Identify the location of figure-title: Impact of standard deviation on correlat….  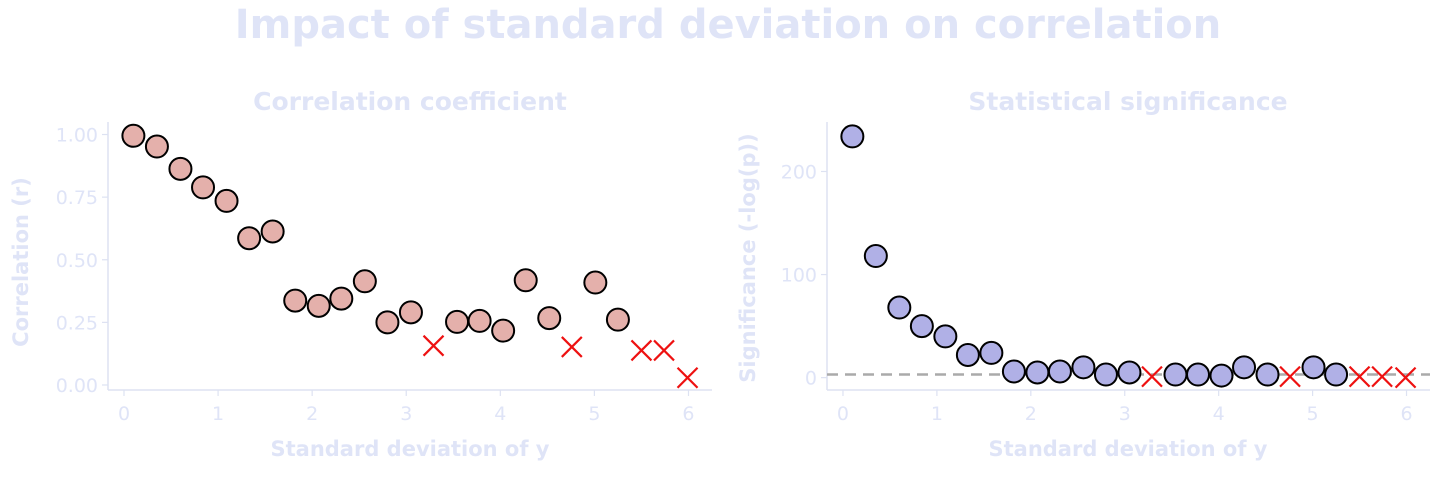
(728, 25).